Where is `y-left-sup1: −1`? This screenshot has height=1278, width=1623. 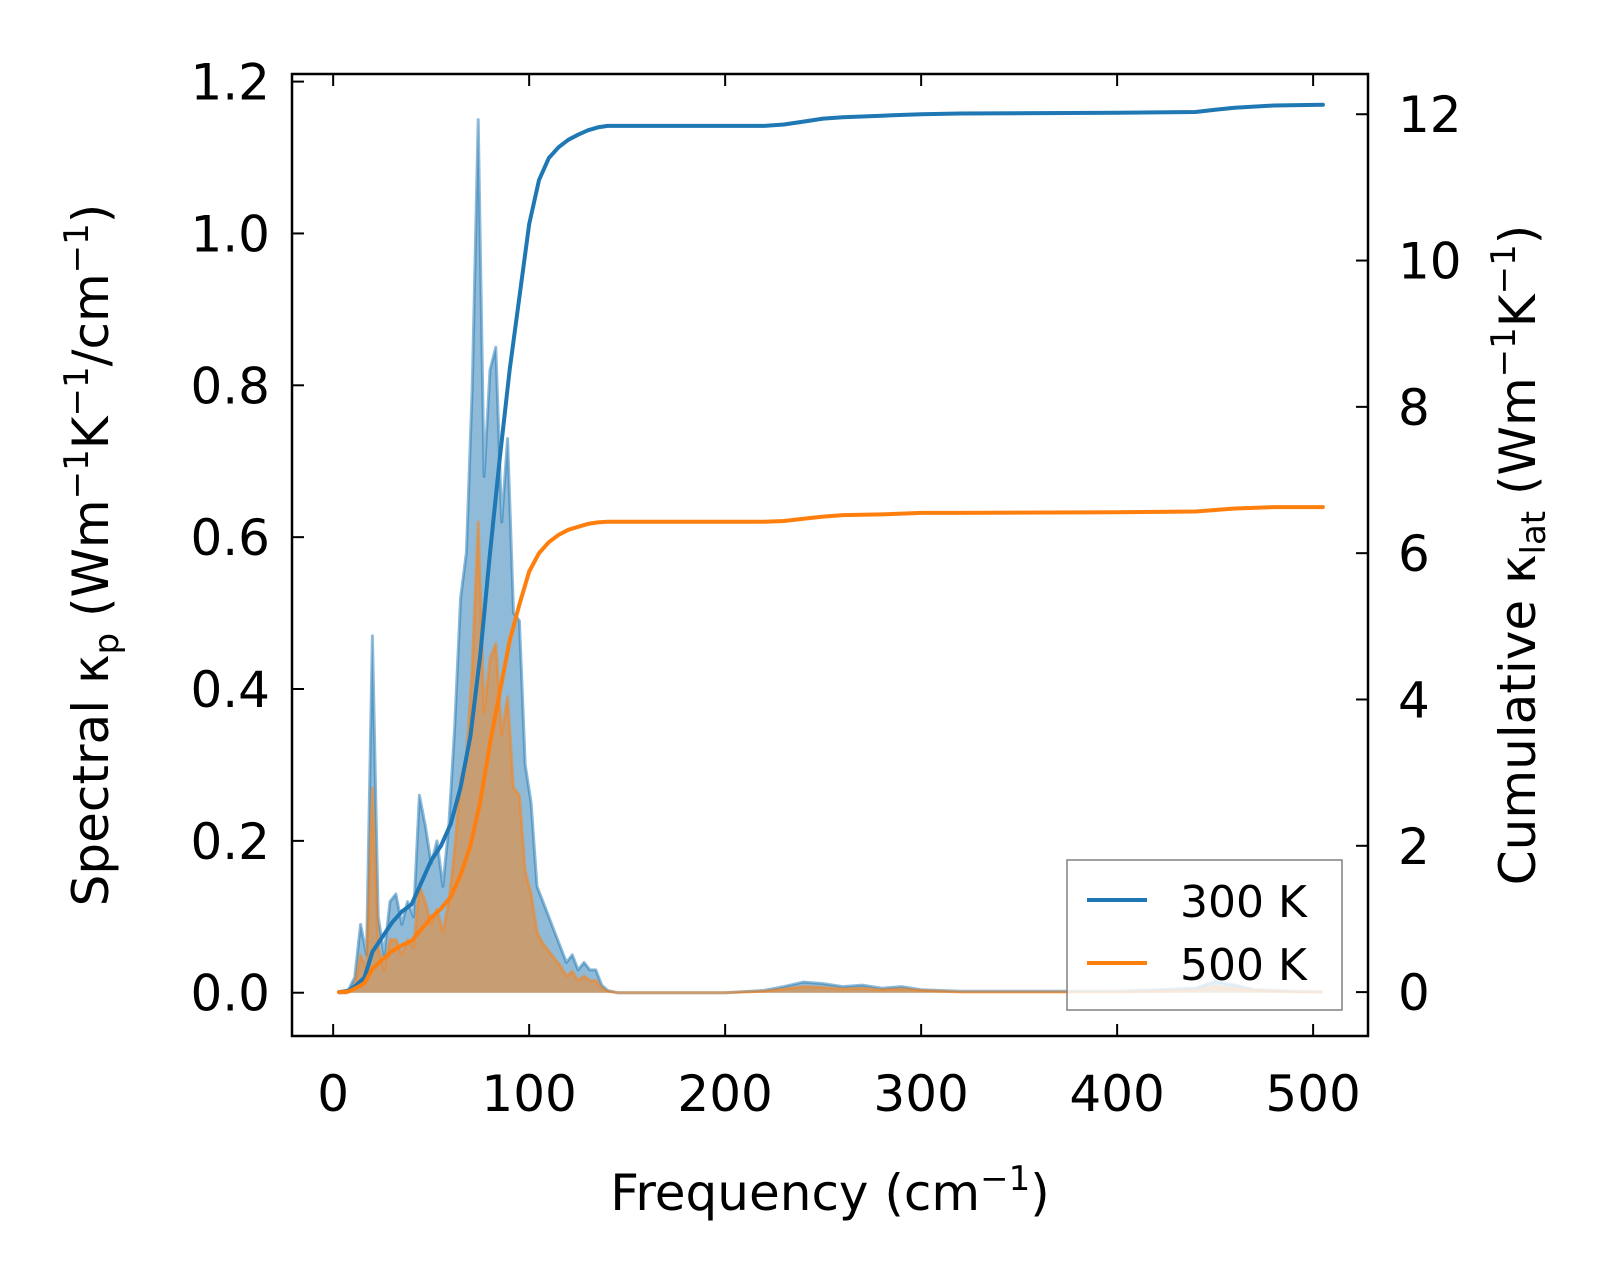
y-left-sup1: −1 is located at coordinates (77, 474).